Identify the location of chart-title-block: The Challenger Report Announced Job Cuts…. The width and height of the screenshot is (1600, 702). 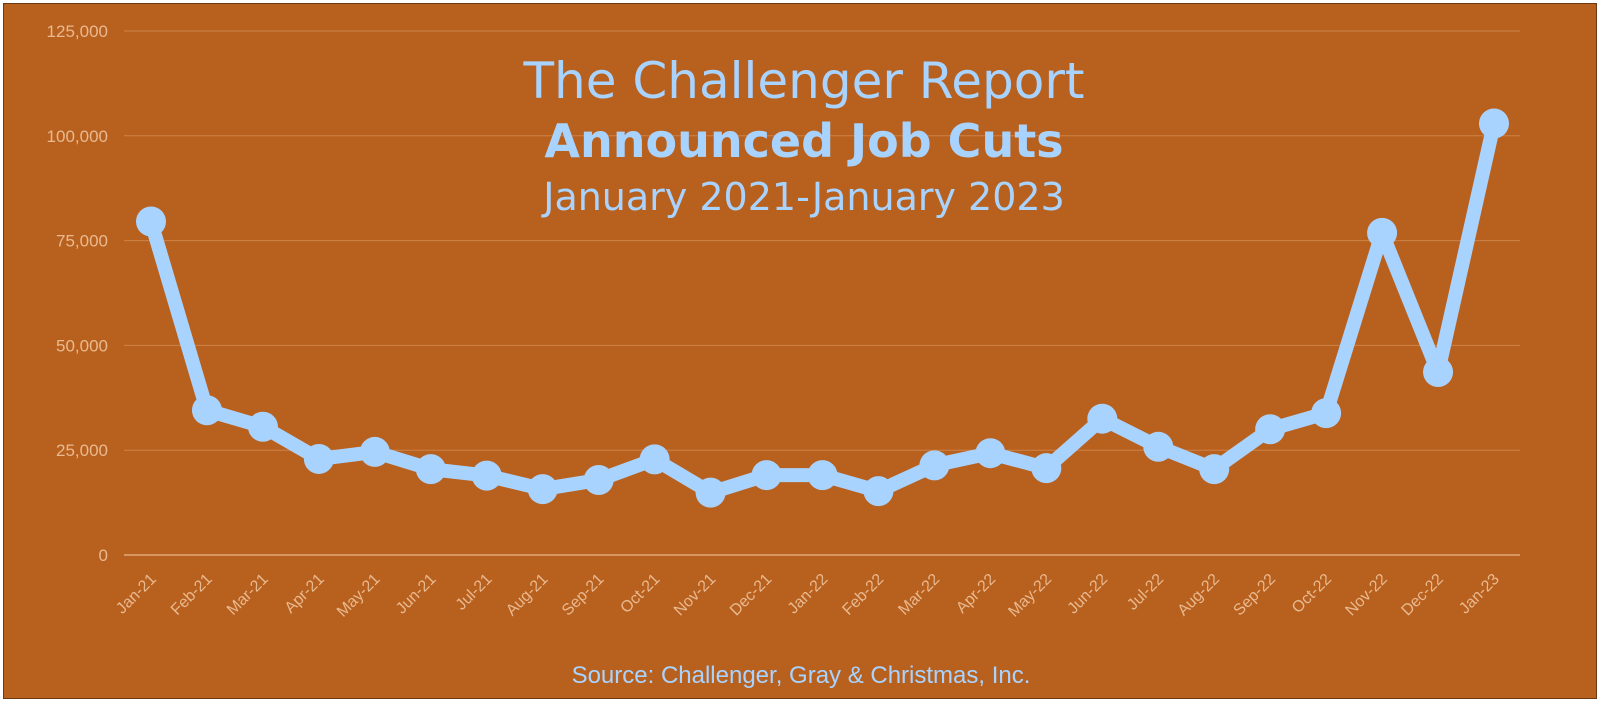
(804, 136).